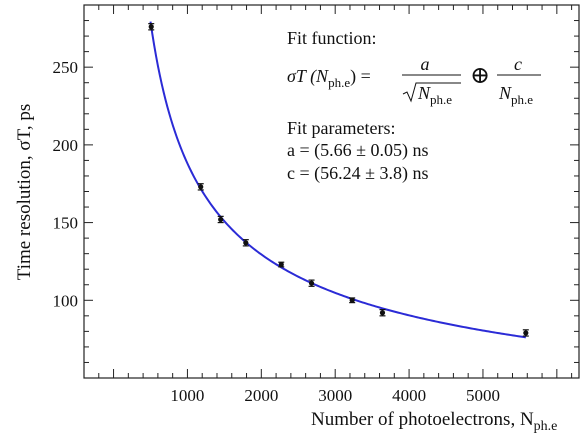 Image resolution: width=586 pixels, height=439 pixels. What do you see at coordinates (187, 395) in the screenshot?
I see `x-tick-label: 1000` at bounding box center [187, 395].